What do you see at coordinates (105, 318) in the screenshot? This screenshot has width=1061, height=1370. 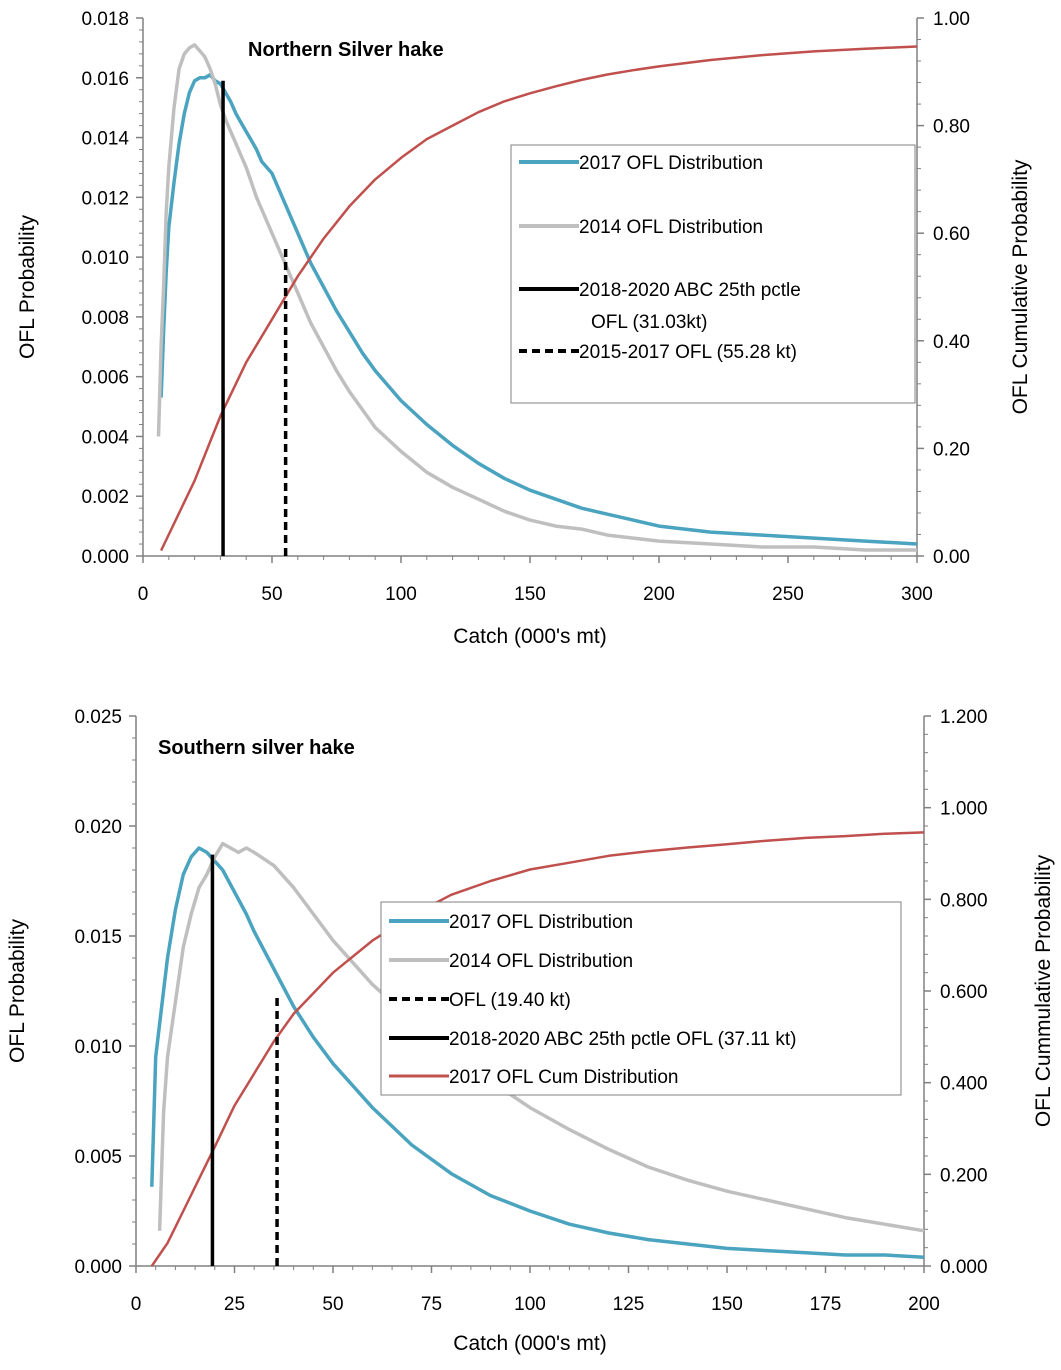 I see `y-tick-label: 0.008` at bounding box center [105, 318].